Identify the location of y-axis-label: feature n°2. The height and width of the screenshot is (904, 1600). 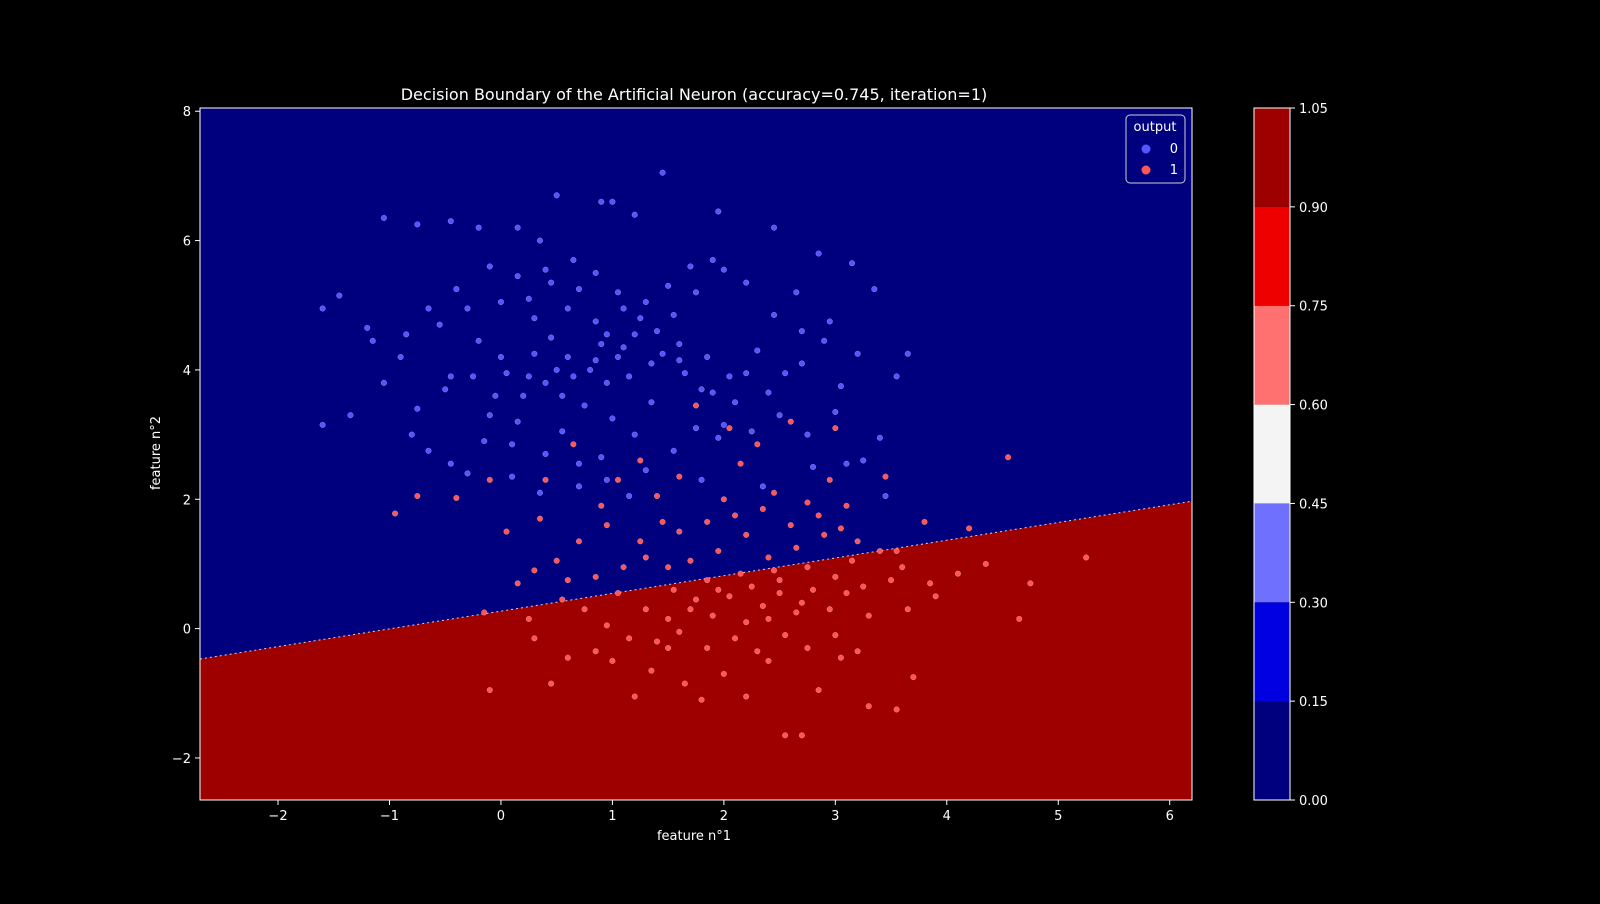
(156, 453).